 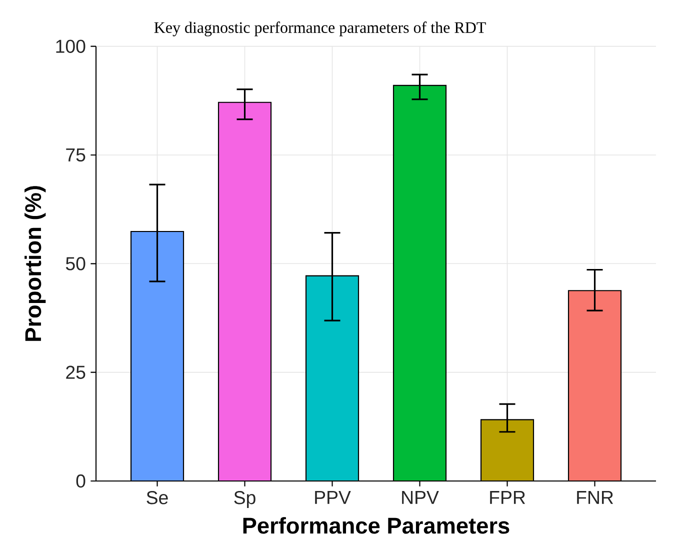 I want to click on y-tick-label: 75, so click(x=76, y=155).